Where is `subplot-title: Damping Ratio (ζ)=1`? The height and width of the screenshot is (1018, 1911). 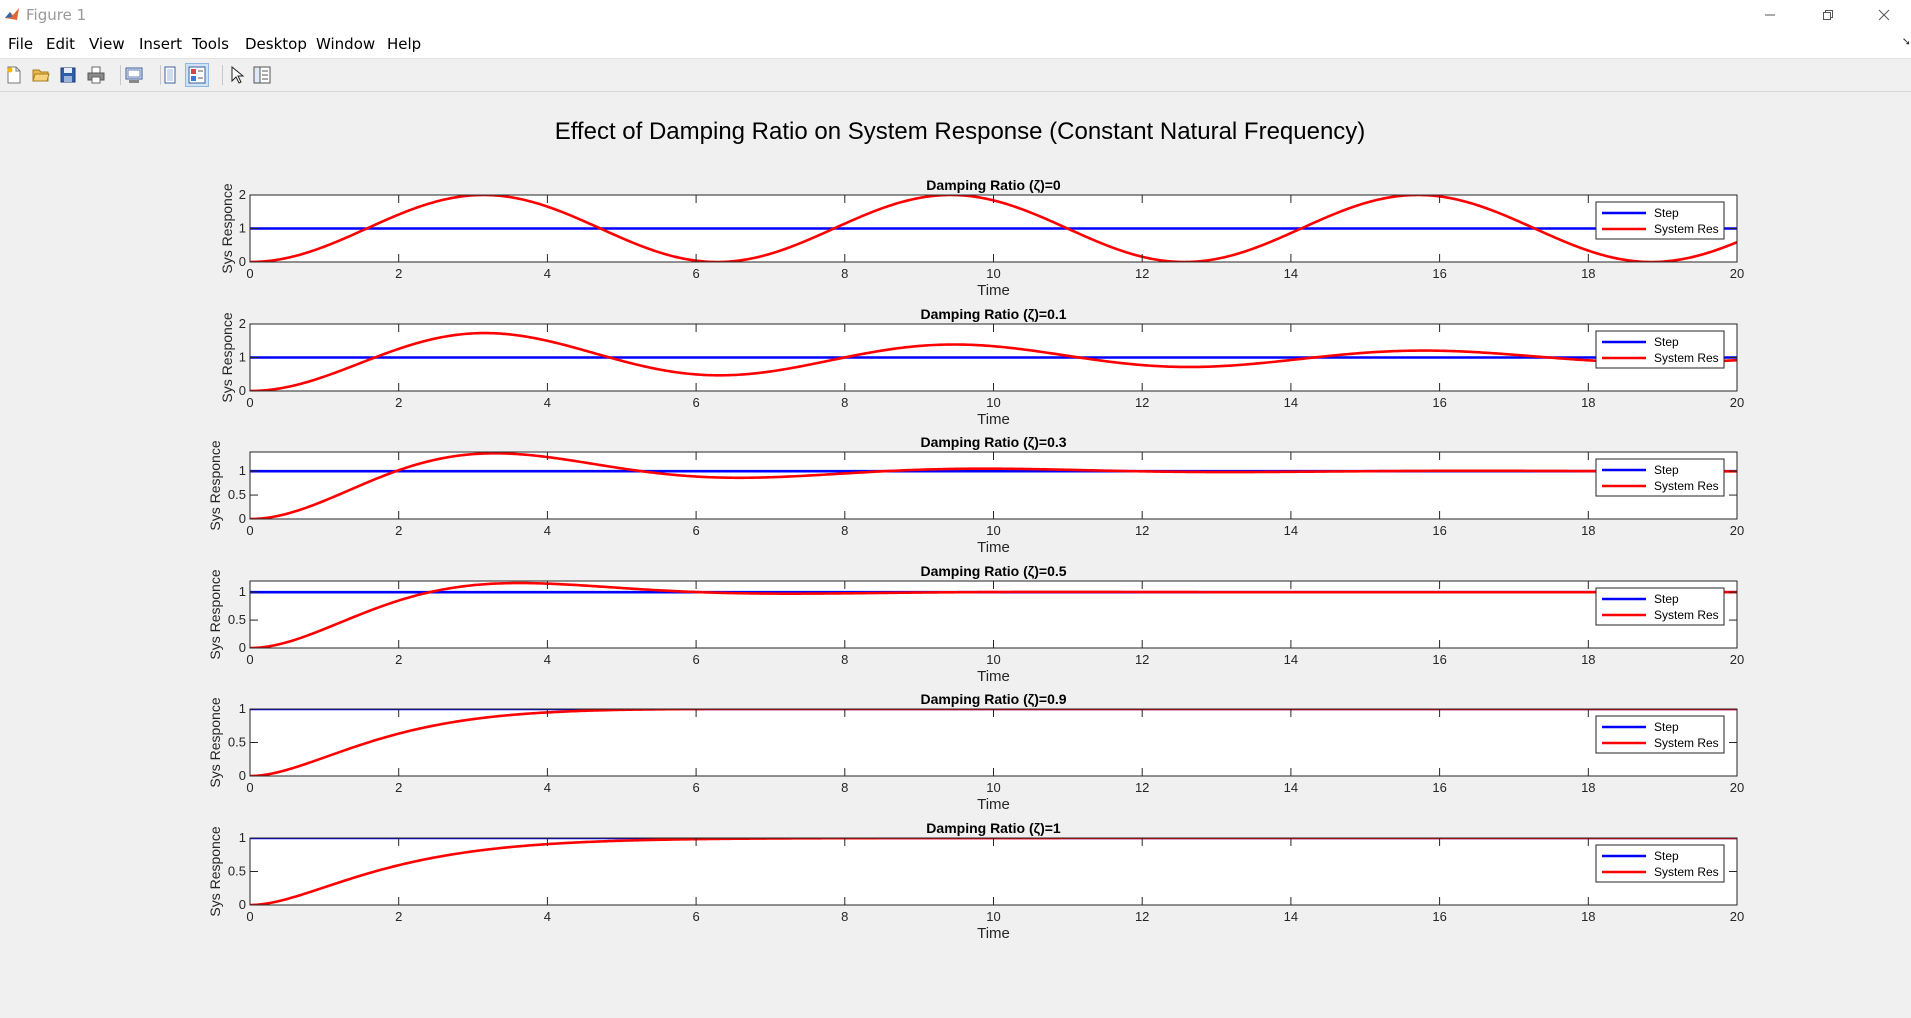
subplot-title: Damping Ratio (ζ)=1 is located at coordinates (993, 828).